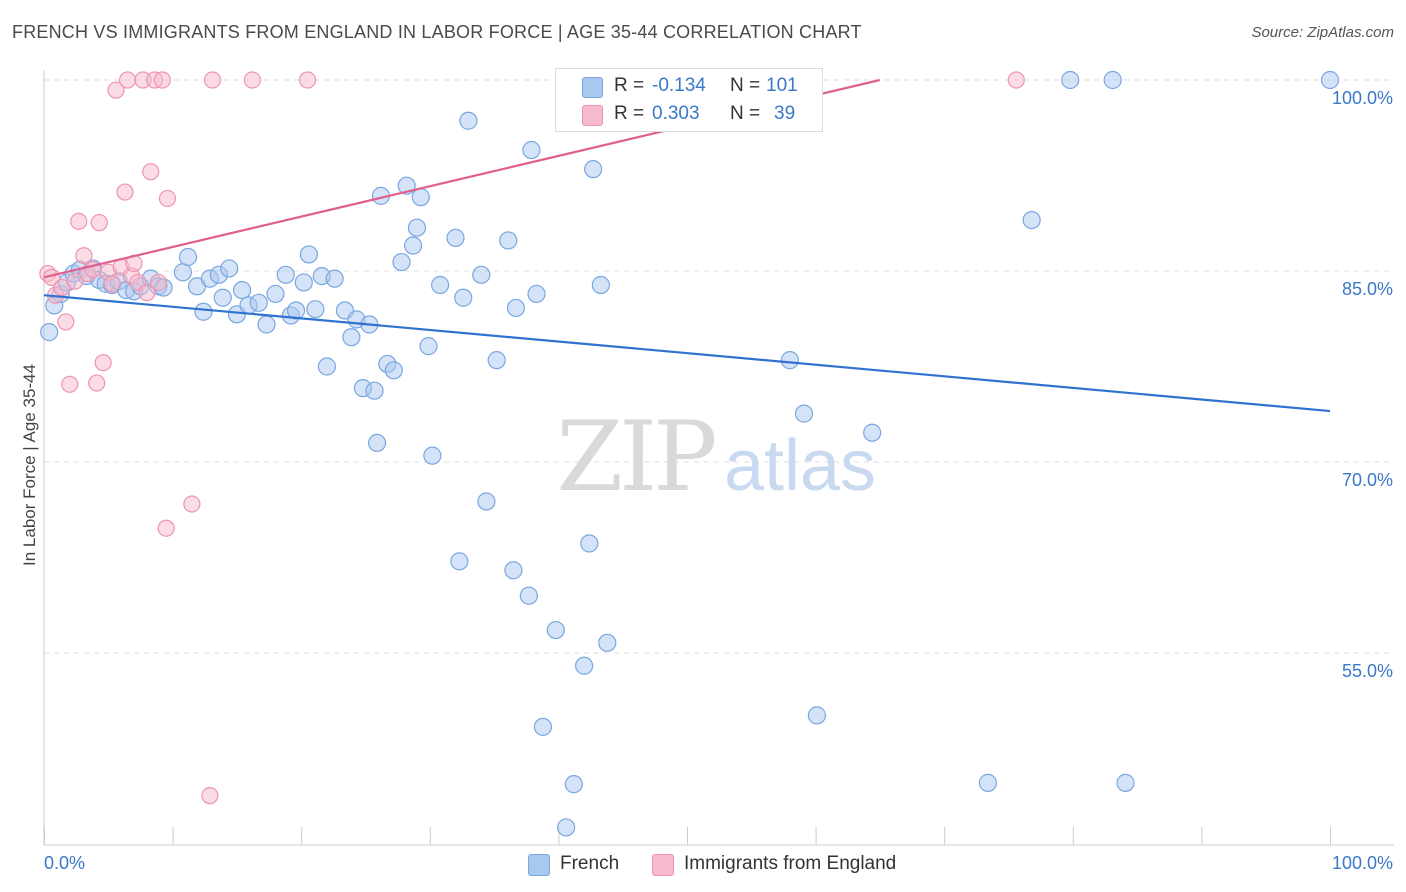 The width and height of the screenshot is (1406, 892). What do you see at coordinates (663, 865) in the screenshot?
I see `england-legend-swatch` at bounding box center [663, 865].